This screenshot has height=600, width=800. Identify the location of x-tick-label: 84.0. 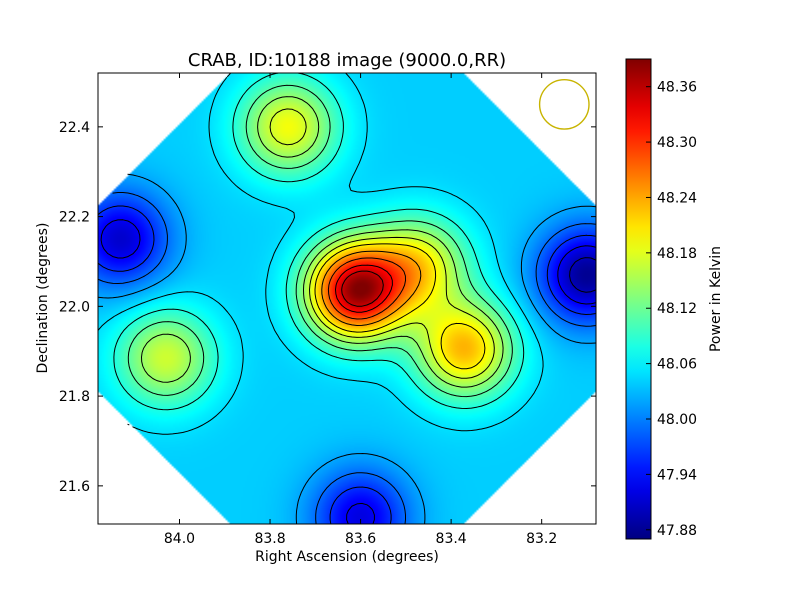
(179, 539).